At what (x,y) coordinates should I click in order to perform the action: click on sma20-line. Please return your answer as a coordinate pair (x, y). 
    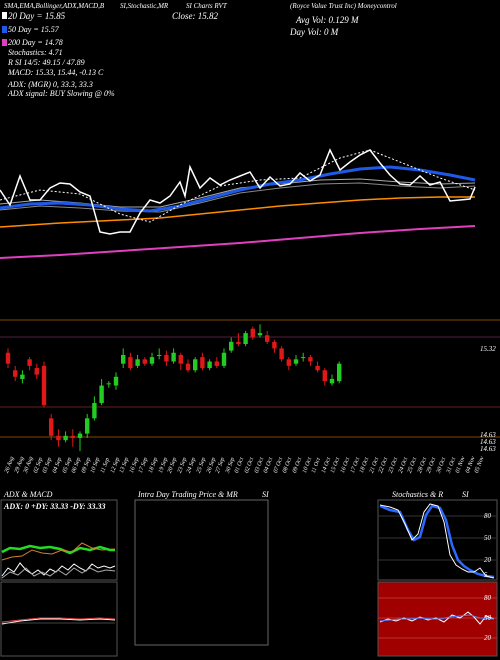
    Looking at the image, I should click on (238, 191).